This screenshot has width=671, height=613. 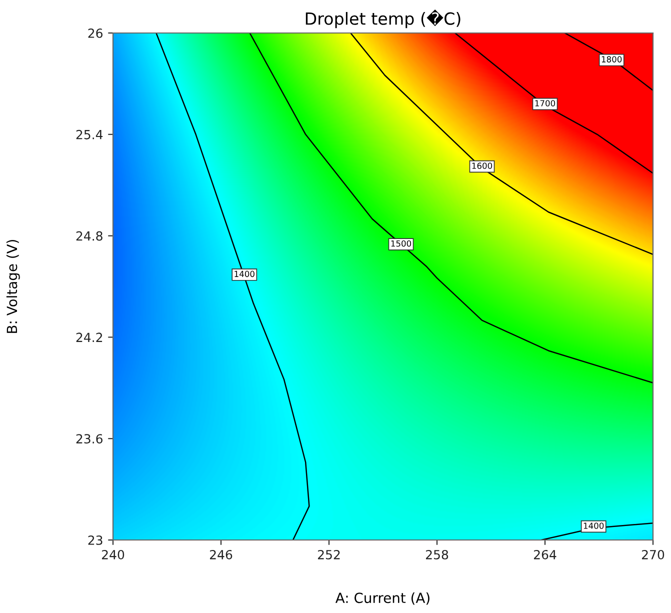 I want to click on y-tick-label: 23.6, so click(x=89, y=439).